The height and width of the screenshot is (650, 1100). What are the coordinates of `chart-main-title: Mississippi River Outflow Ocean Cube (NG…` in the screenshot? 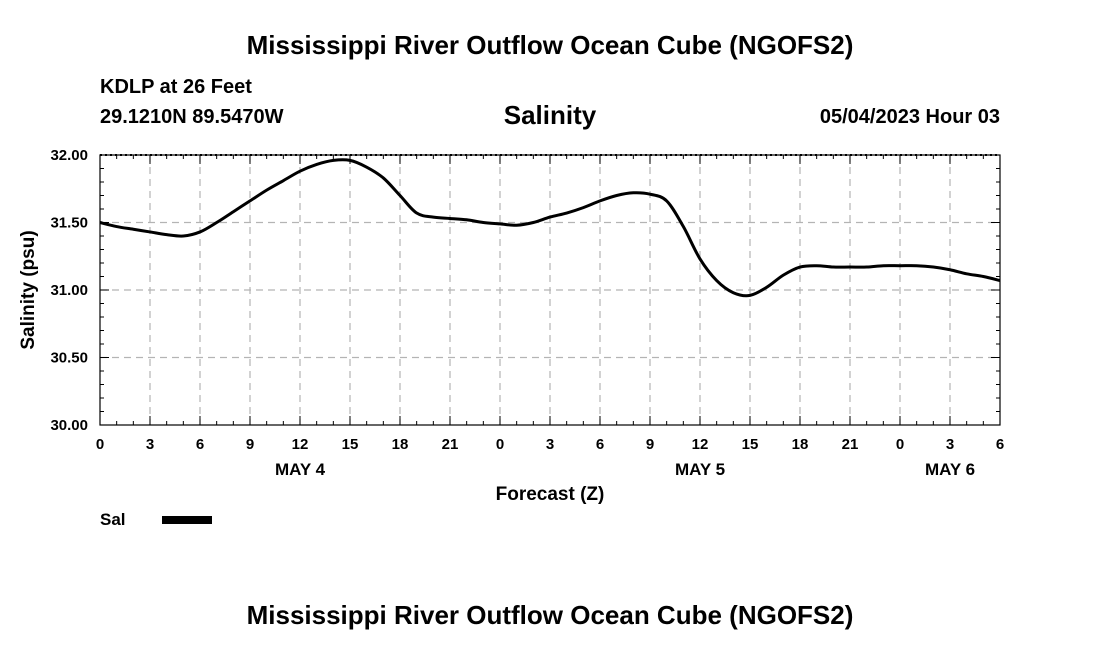 It's located at (550, 45).